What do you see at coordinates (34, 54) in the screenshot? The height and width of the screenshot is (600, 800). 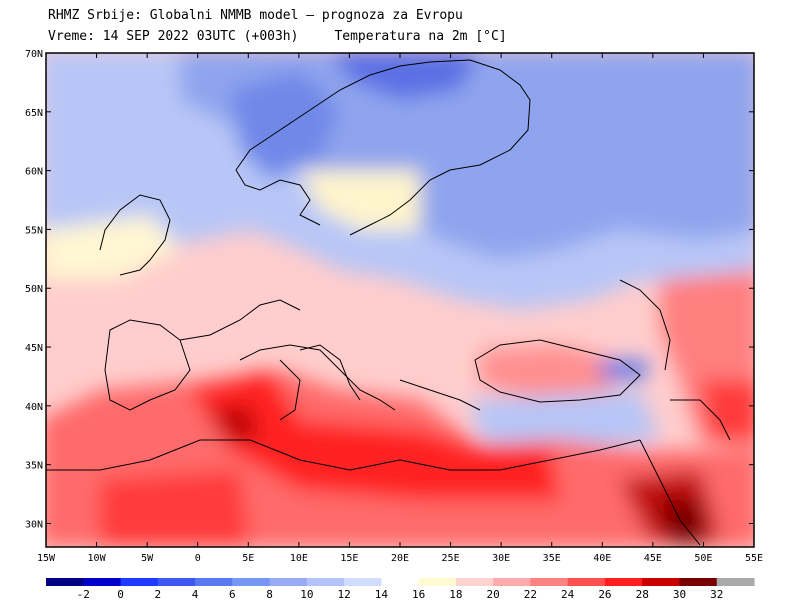 I see `lat-tick-label: 70N` at bounding box center [34, 54].